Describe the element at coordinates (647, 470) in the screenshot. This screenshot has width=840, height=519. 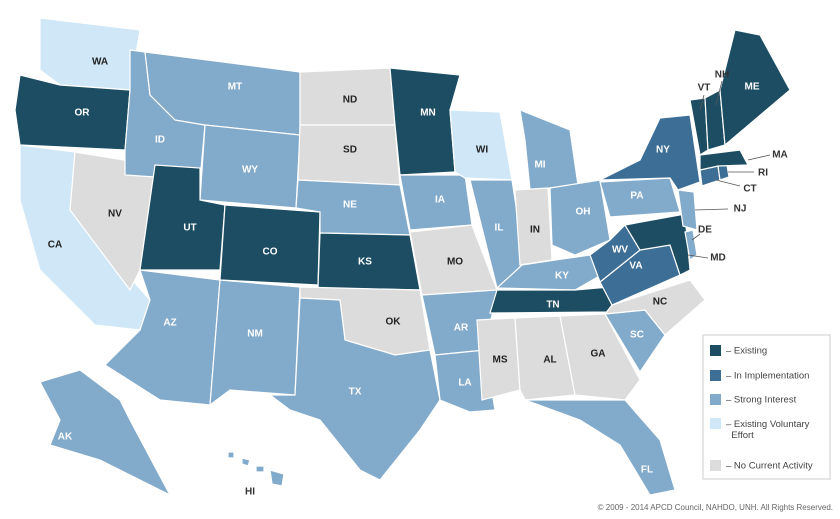
I see `state-label: FL` at that location.